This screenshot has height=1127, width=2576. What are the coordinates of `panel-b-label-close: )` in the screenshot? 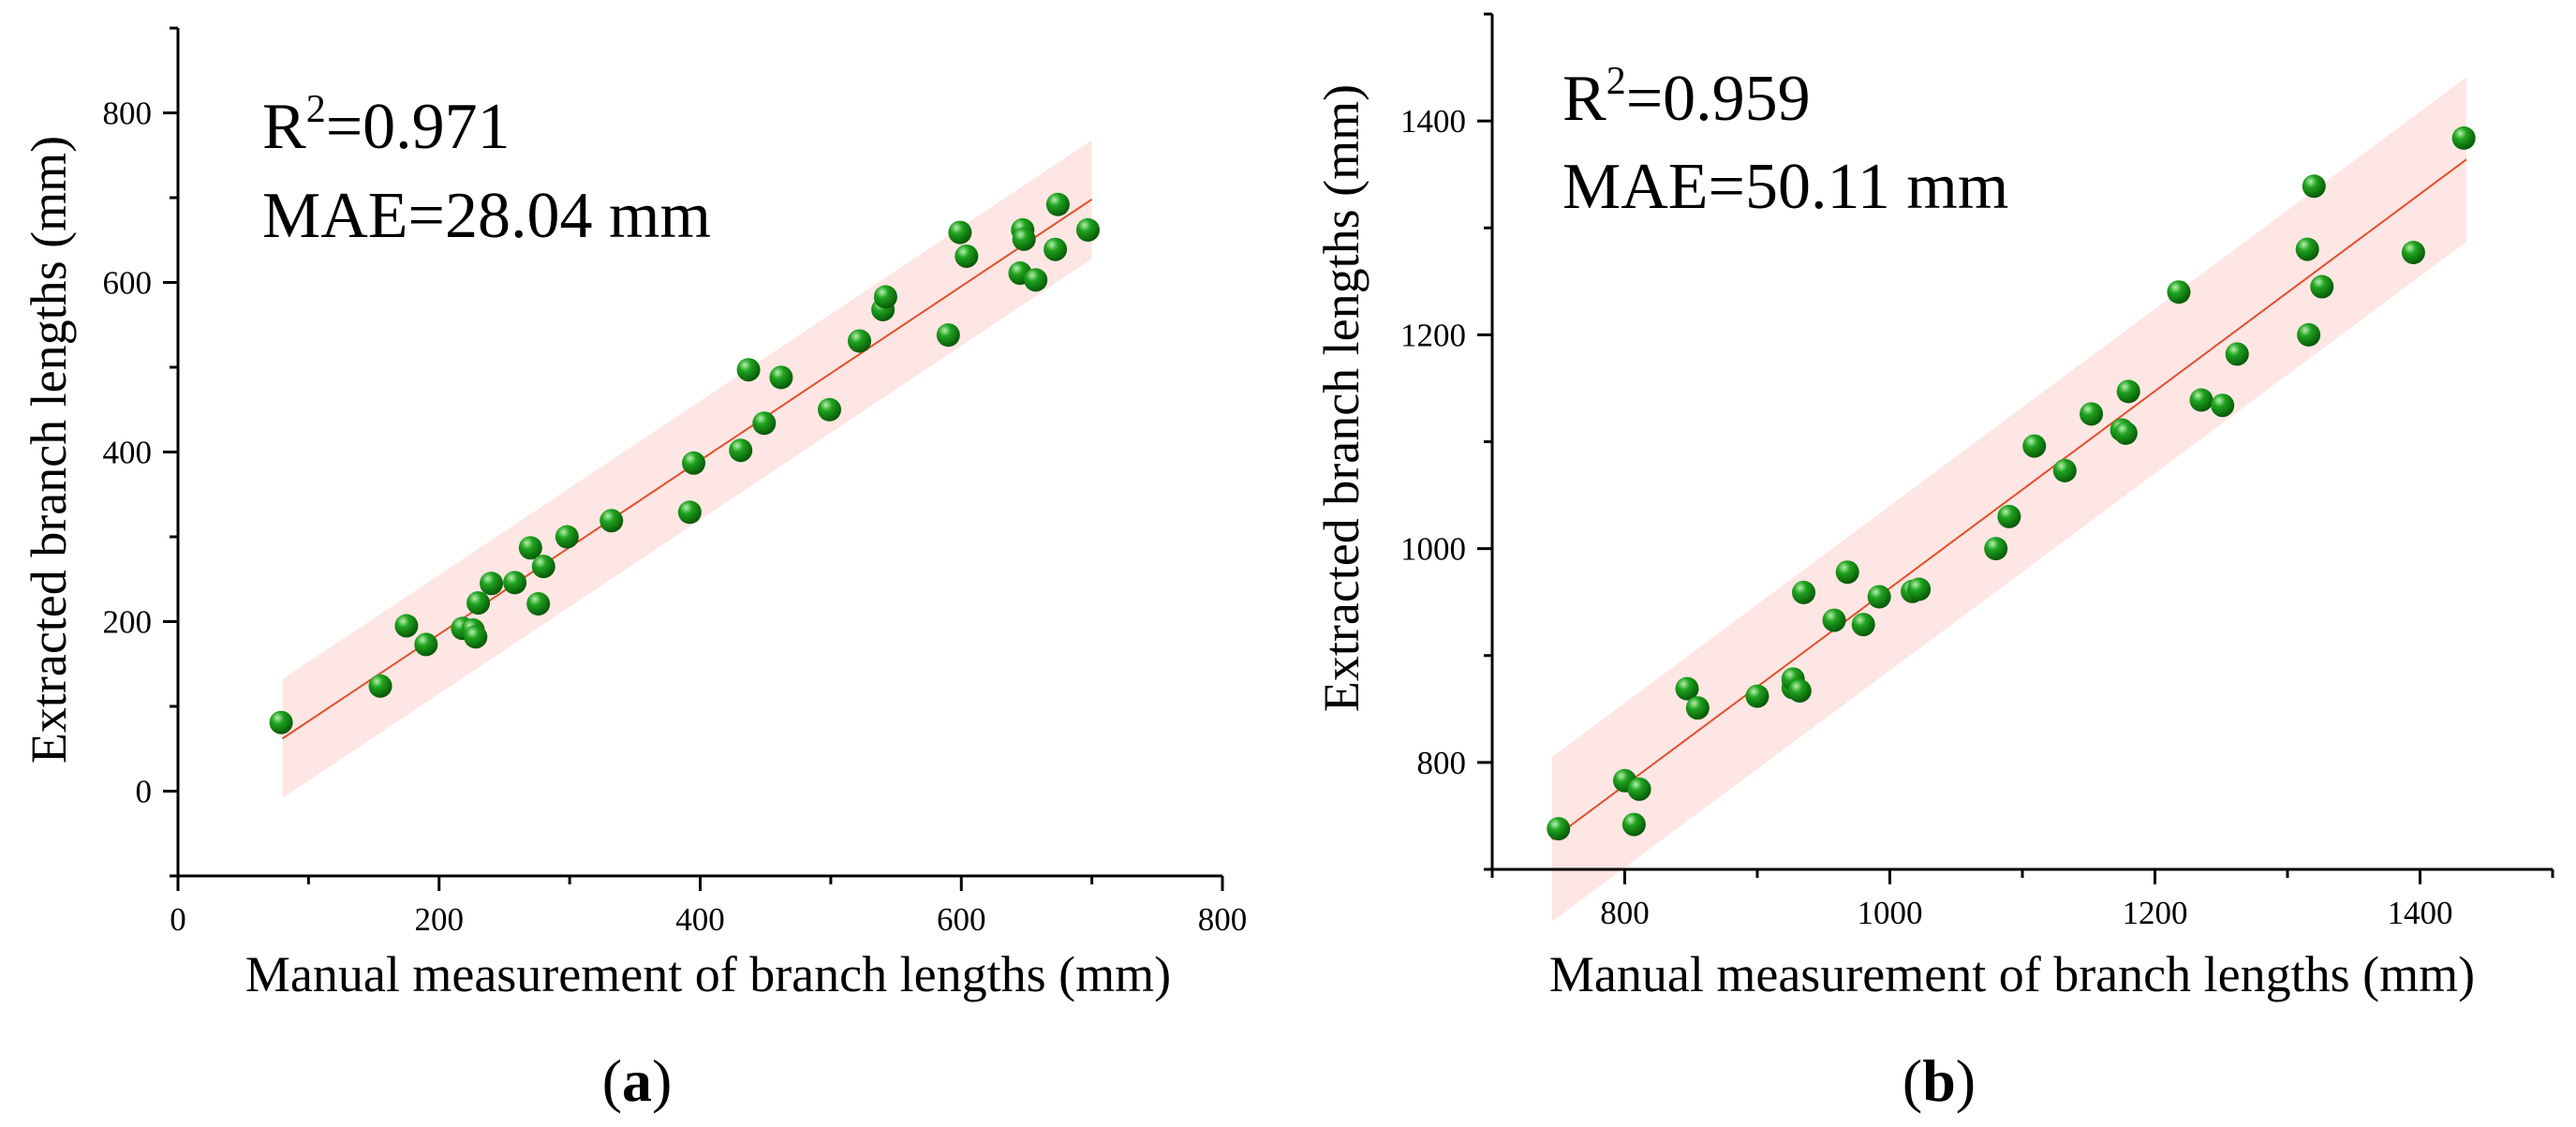 It's located at (1966, 1080).